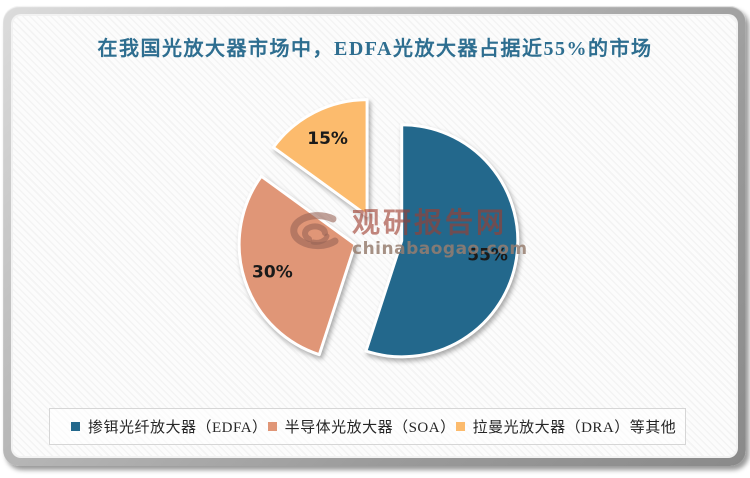 This screenshot has height=478, width=750. What do you see at coordinates (375, 49) in the screenshot?
I see `chart-title: 在我国光放大器市场中，EDFA光放大器占据近55%的市场` at bounding box center [375, 49].